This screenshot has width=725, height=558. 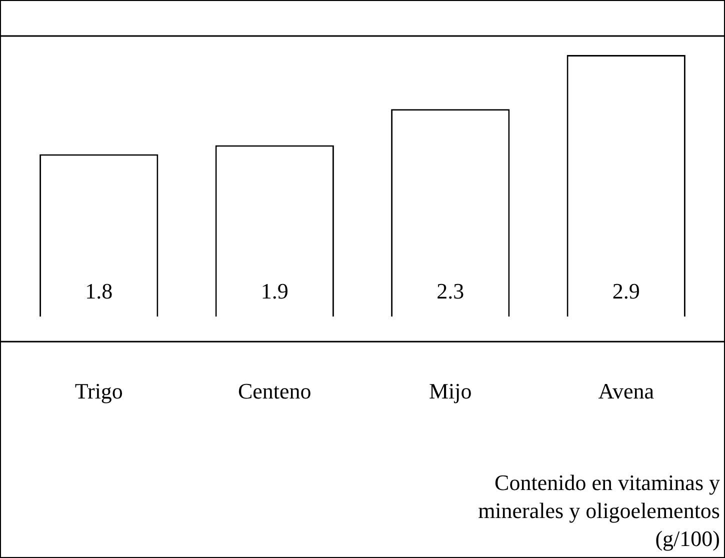 I want to click on x-tick-label: Centeno, so click(x=275, y=391).